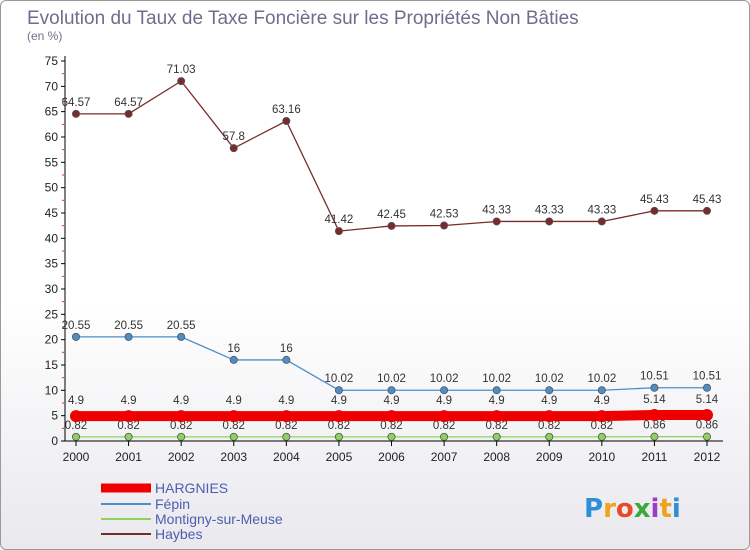  Describe the element at coordinates (52, 162) in the screenshot. I see `y-tick-label: 55` at that location.